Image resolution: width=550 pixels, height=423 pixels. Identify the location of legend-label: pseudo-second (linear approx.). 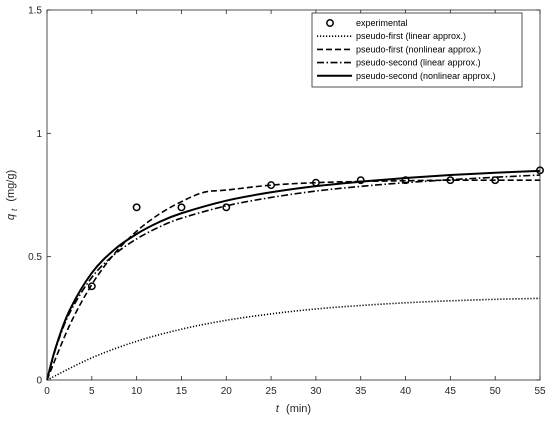
(418, 63).